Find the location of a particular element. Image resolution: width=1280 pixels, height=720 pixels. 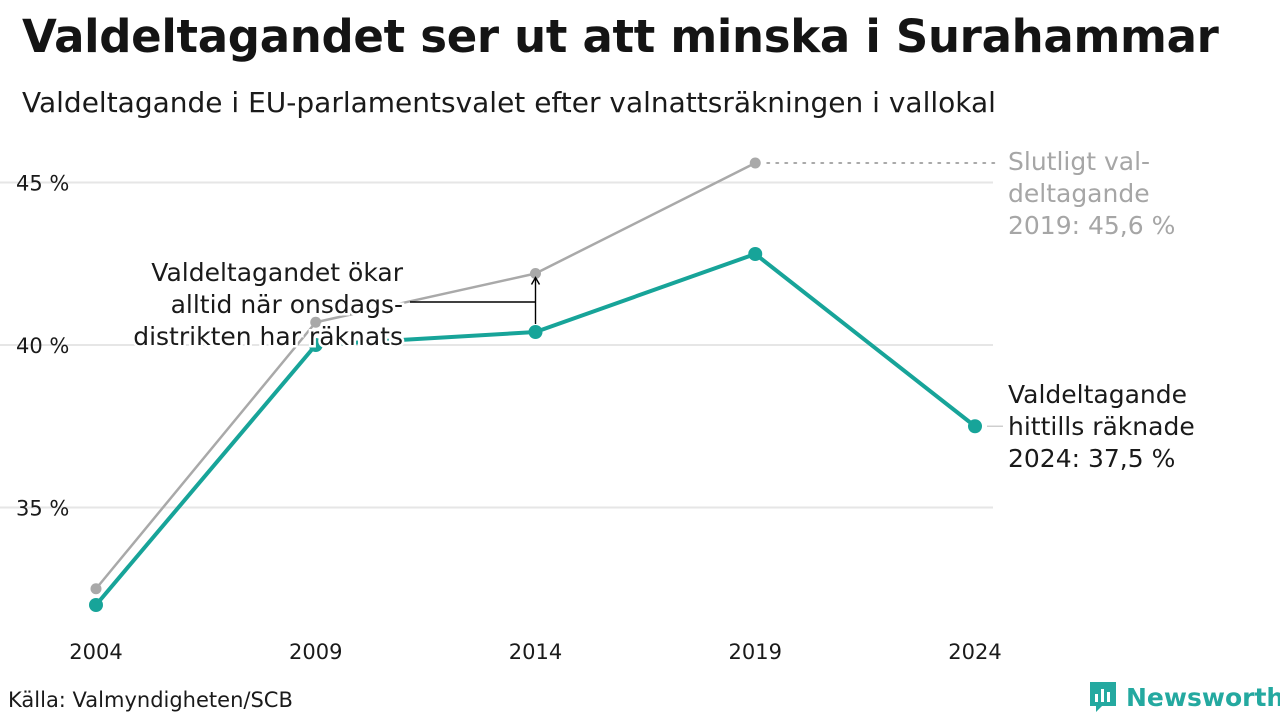

current-note-text: hittills räknade is located at coordinates (1101, 426).